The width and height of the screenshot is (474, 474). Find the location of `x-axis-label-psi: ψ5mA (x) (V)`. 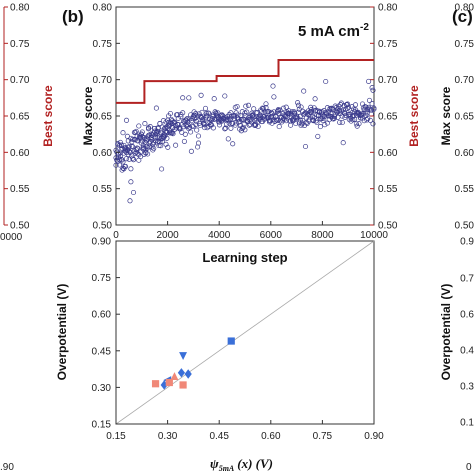

x-axis-label-psi: ψ5mA (x) (V) is located at coordinates (241, 464).